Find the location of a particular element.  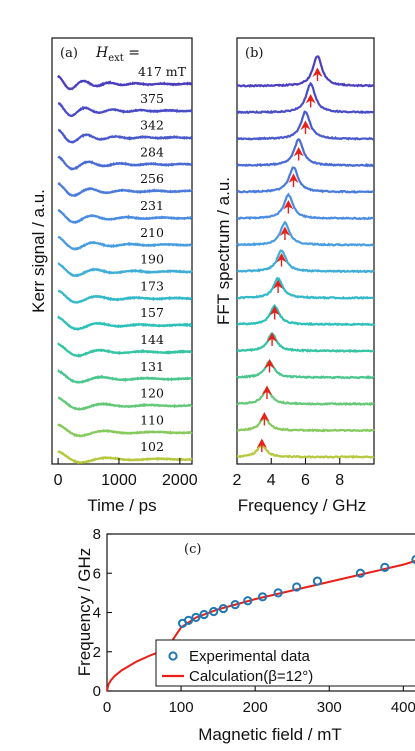

fft-x-tick-label: 4 is located at coordinates (271, 480).